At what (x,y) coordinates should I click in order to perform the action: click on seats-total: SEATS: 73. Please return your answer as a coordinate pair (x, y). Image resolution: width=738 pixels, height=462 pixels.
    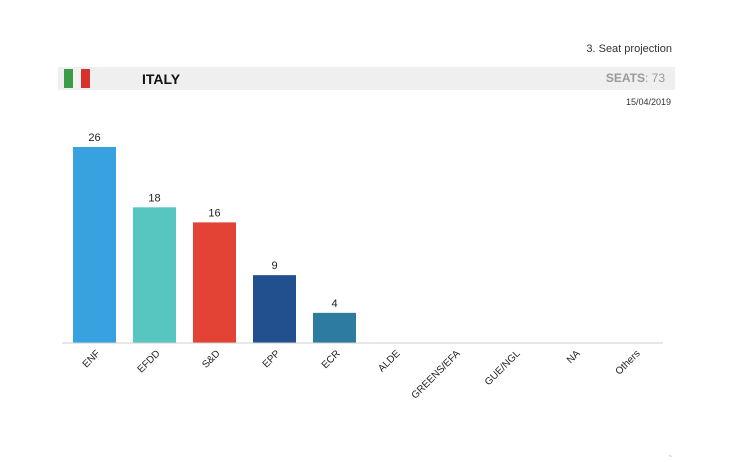
    Looking at the image, I should click on (635, 78).